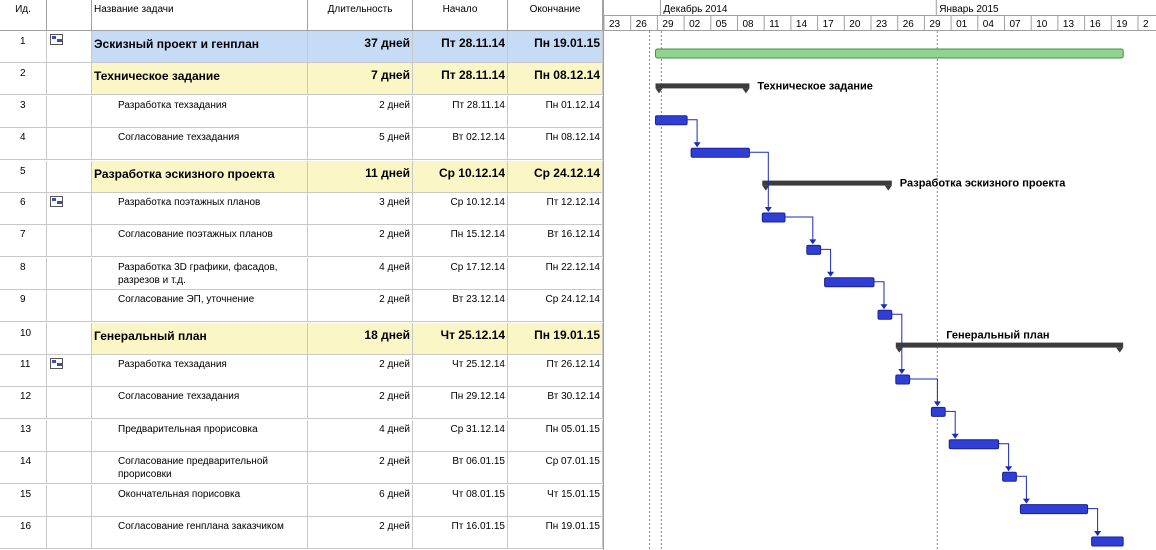  What do you see at coordinates (200, 306) in the screenshot?
I see `task-name: Согласование ЭП, уточнение` at bounding box center [200, 306].